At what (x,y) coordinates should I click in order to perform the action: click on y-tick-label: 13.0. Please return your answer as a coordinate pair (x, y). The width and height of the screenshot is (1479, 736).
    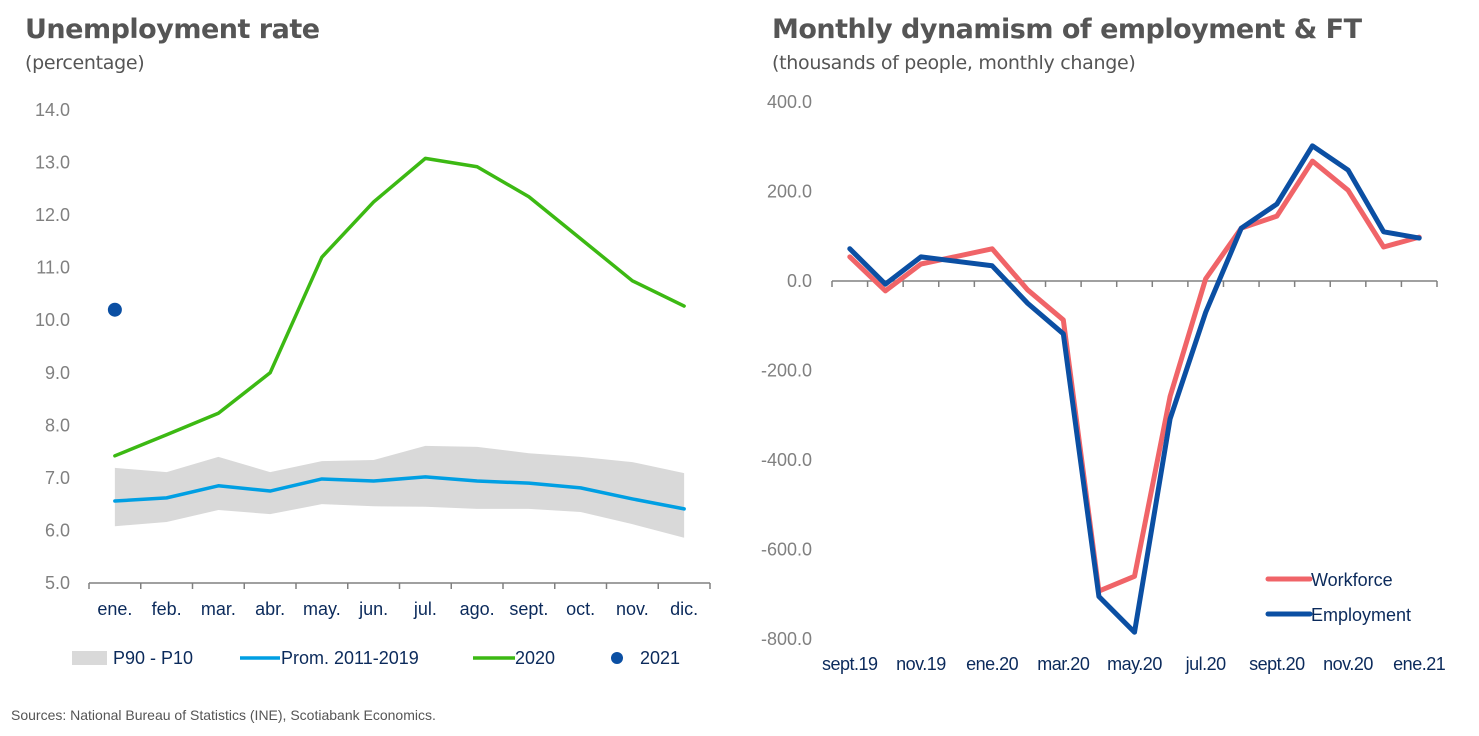
    Looking at the image, I should click on (52, 163).